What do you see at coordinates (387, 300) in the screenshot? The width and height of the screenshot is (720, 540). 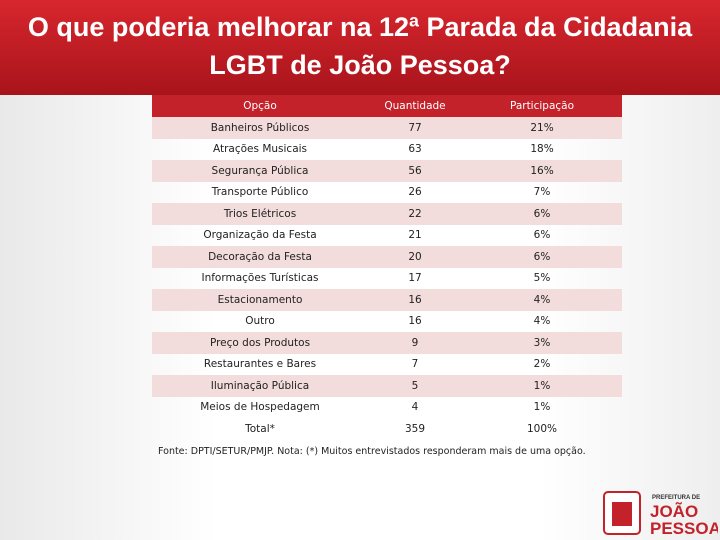 I see `table-row: Estacionamento 16 4%` at bounding box center [387, 300].